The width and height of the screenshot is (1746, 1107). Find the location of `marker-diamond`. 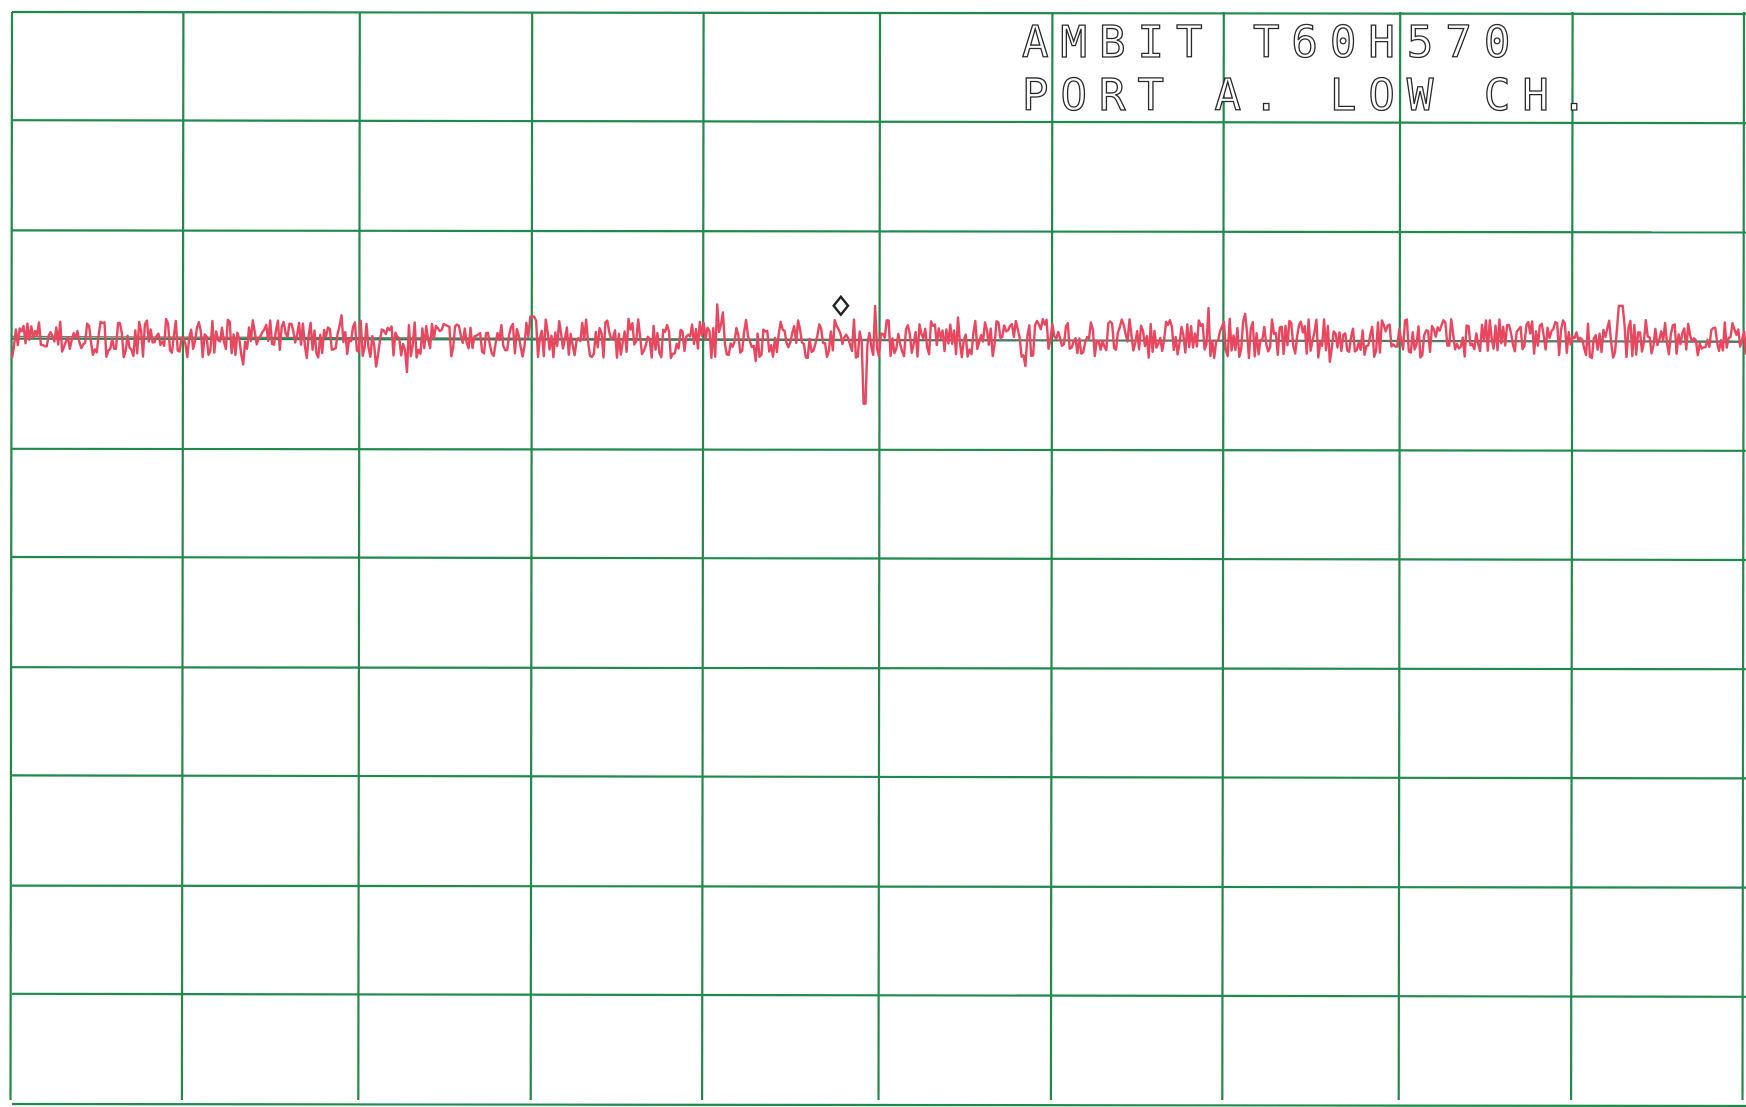

marker-diamond is located at coordinates (841, 306).